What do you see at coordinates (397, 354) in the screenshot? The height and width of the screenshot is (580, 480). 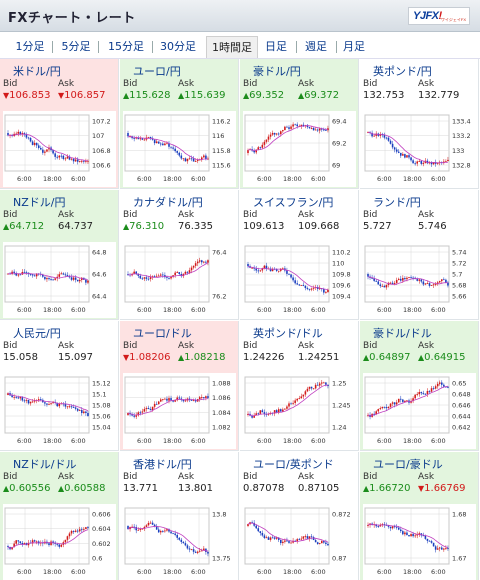 I see `pair-name: 豪ドル/ドル` at bounding box center [397, 354].